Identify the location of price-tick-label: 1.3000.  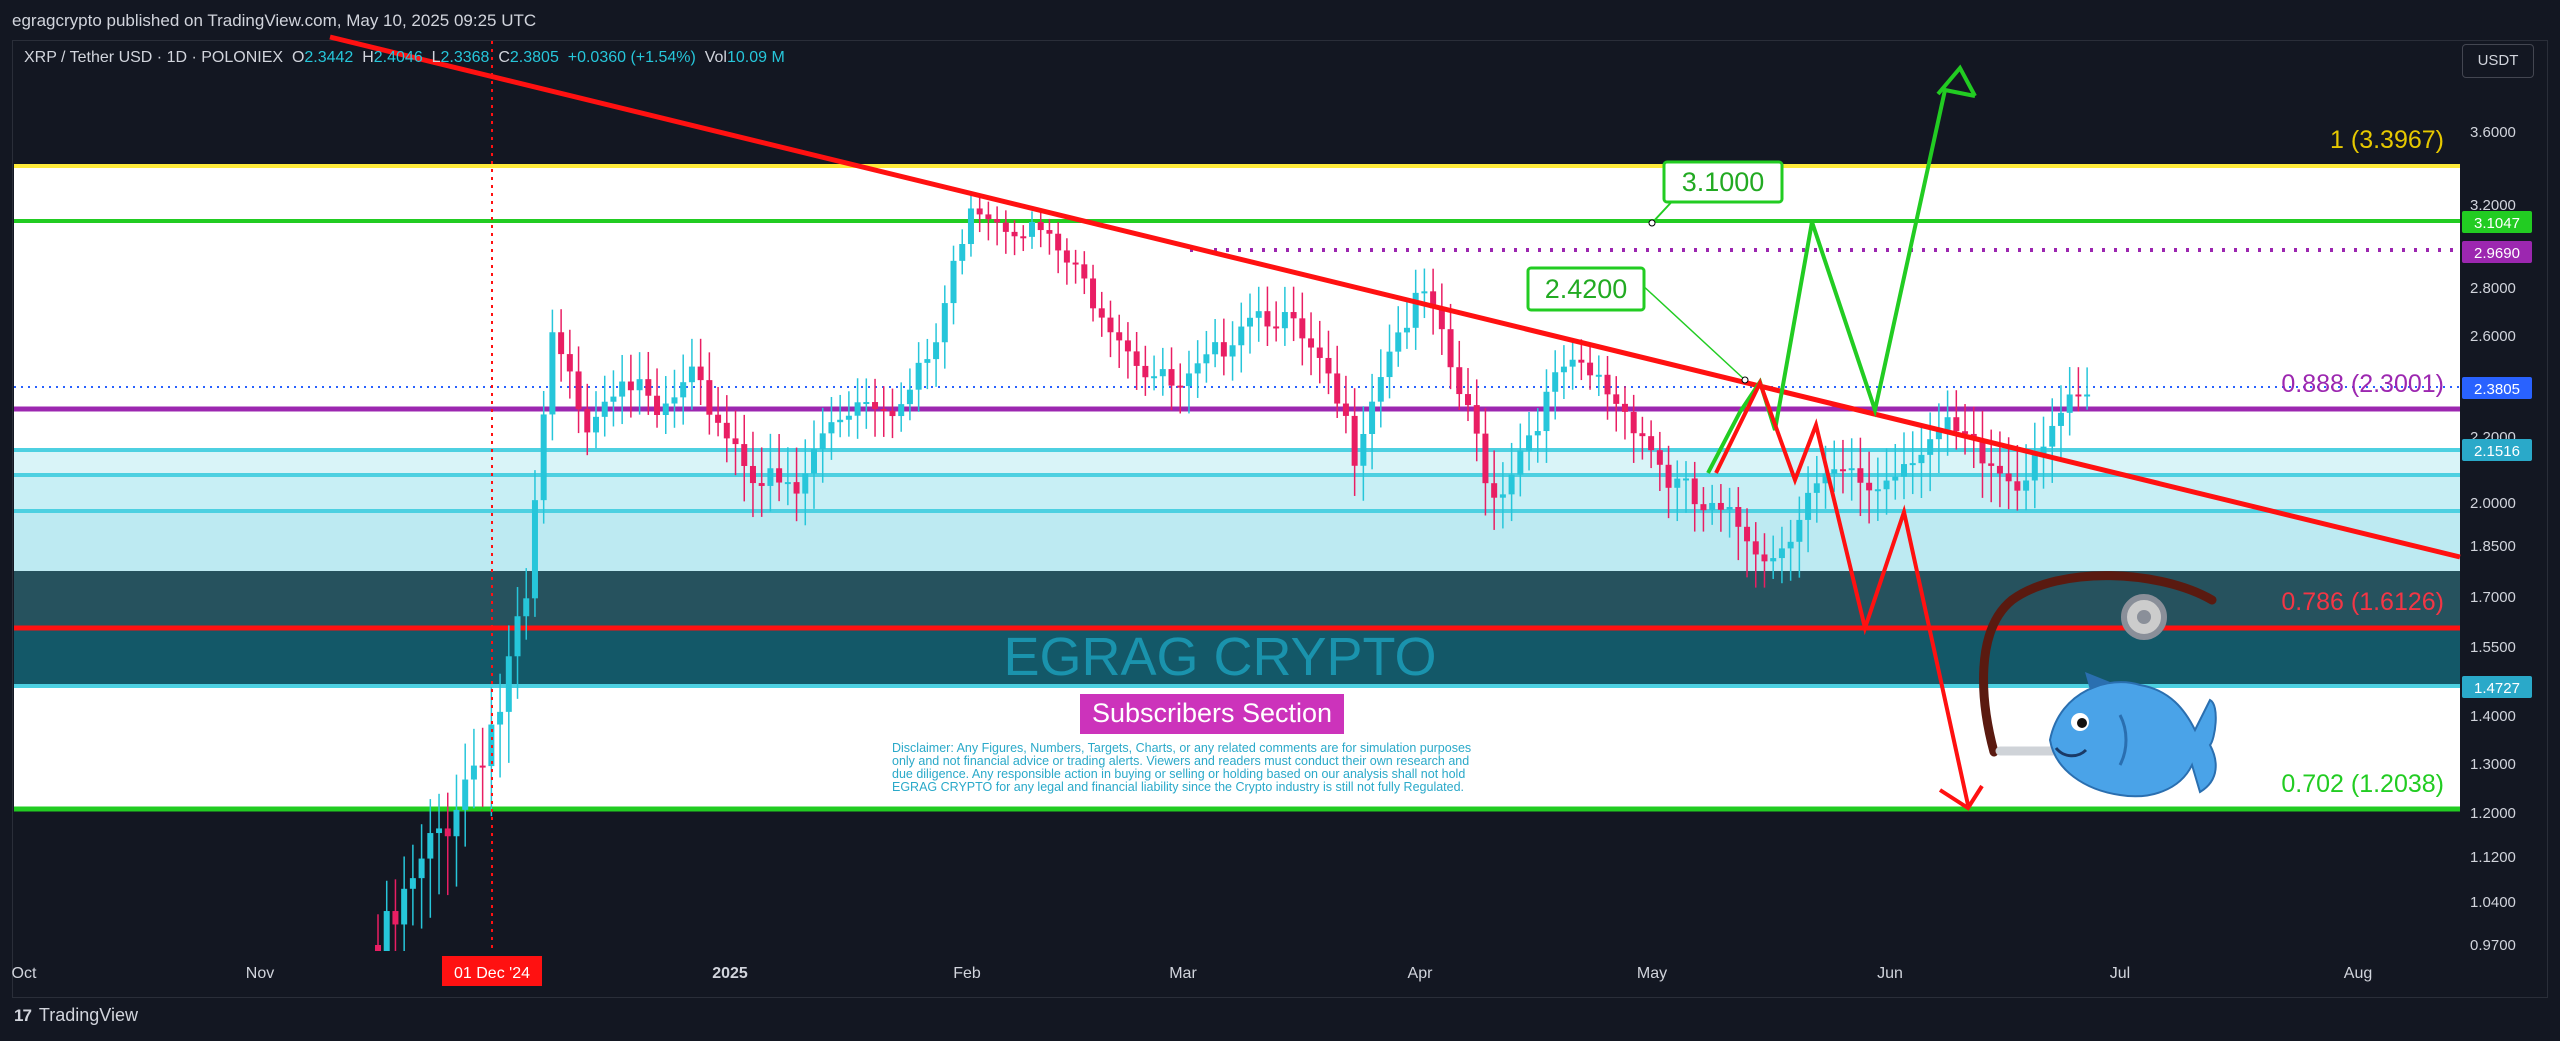
(2493, 764).